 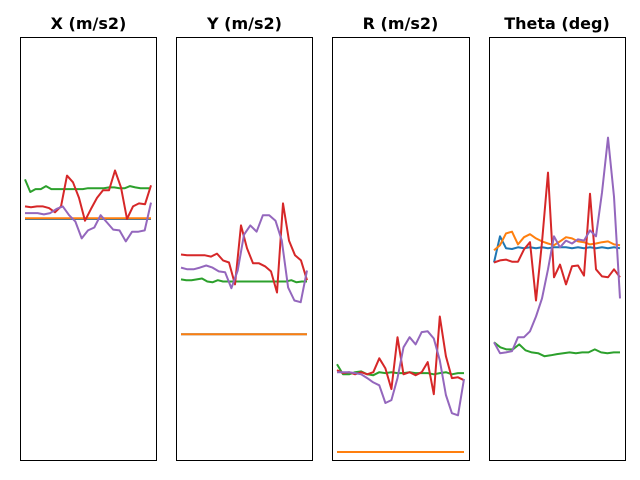 I want to click on subplot-x-series-4-line, so click(x=88, y=195).